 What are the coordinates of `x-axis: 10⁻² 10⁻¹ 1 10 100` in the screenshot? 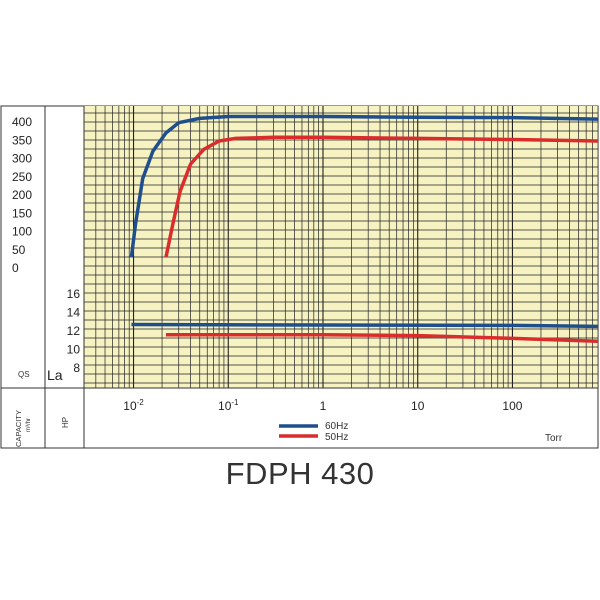 It's located at (322, 405).